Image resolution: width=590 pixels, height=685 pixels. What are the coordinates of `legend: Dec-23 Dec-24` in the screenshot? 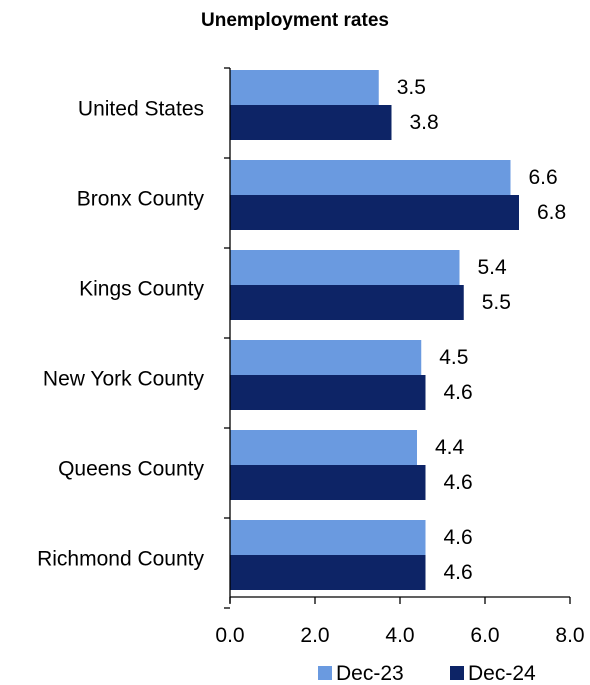 It's located at (427, 673).